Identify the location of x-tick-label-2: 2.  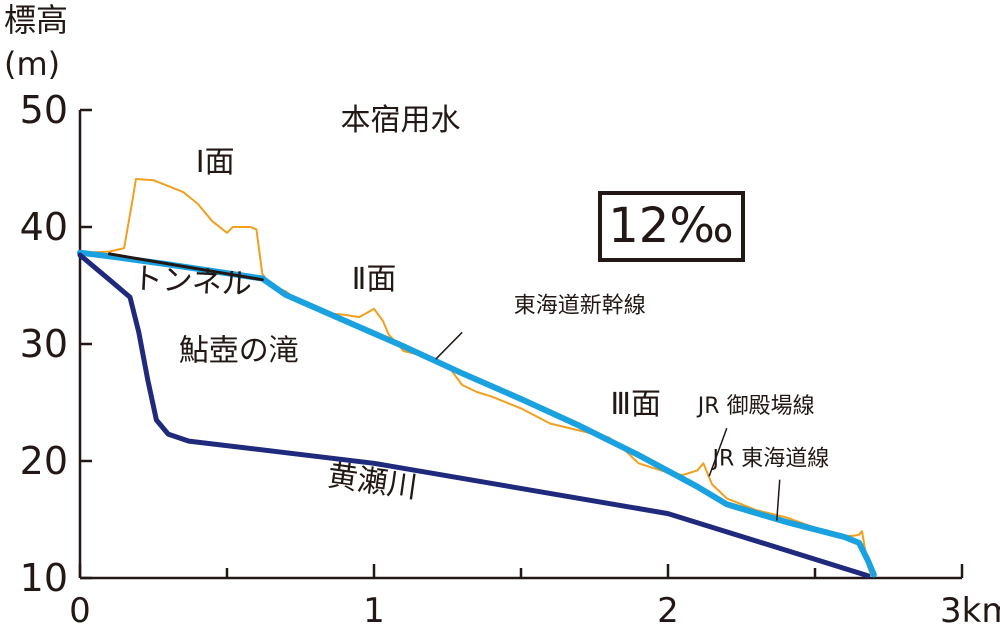
(668, 611).